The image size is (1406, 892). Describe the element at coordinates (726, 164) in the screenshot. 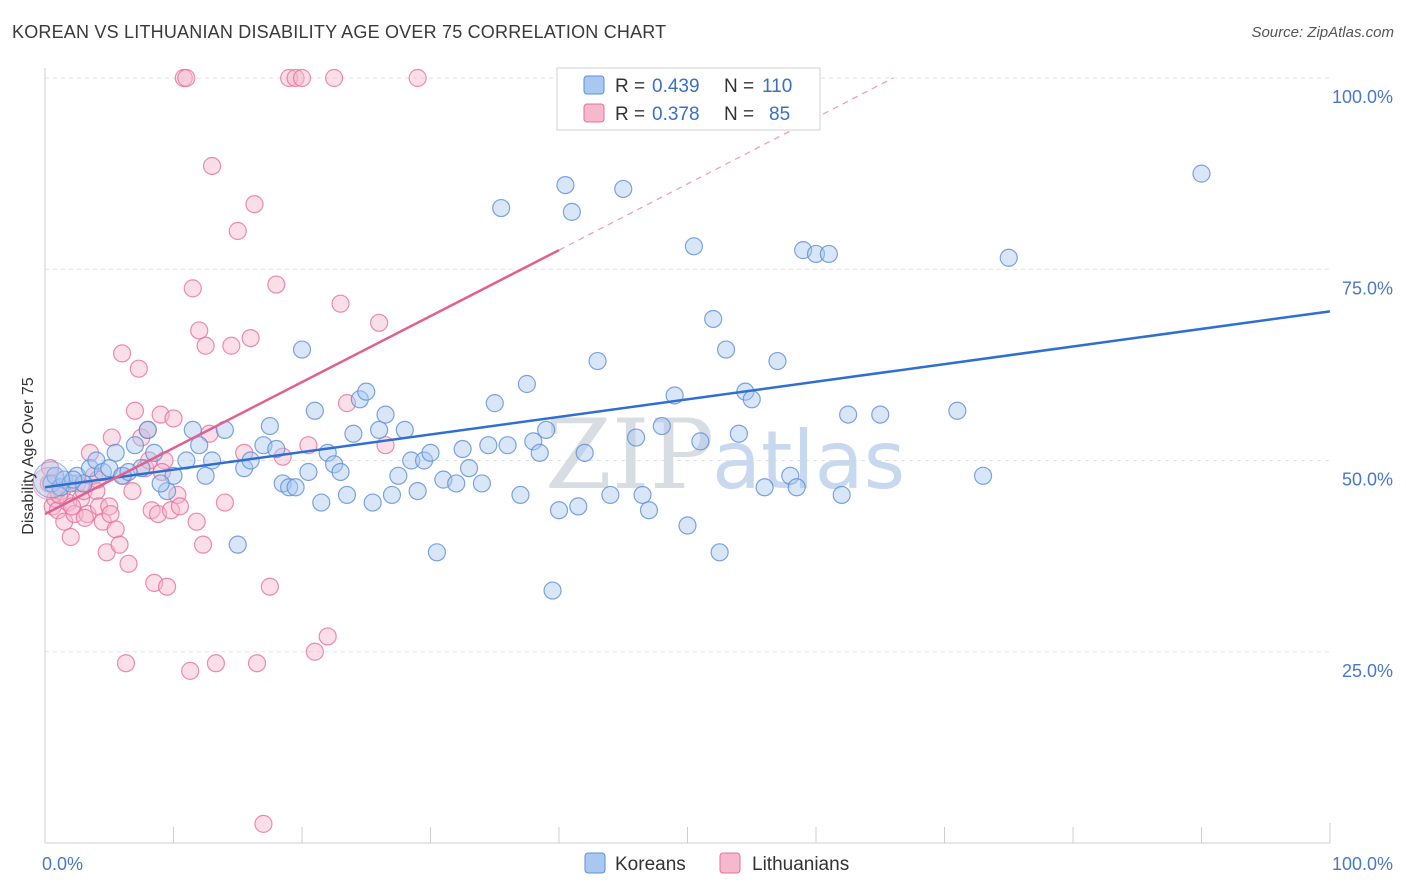

I see `lithuanian-trend-extension` at that location.